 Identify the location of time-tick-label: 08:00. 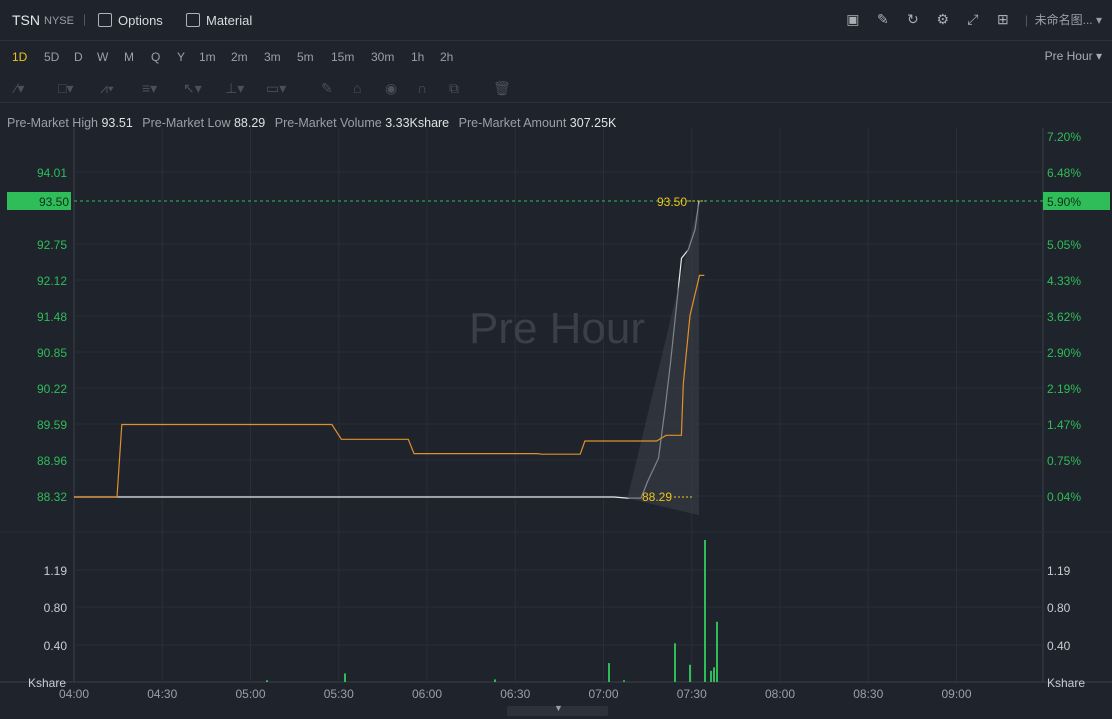
(780, 694).